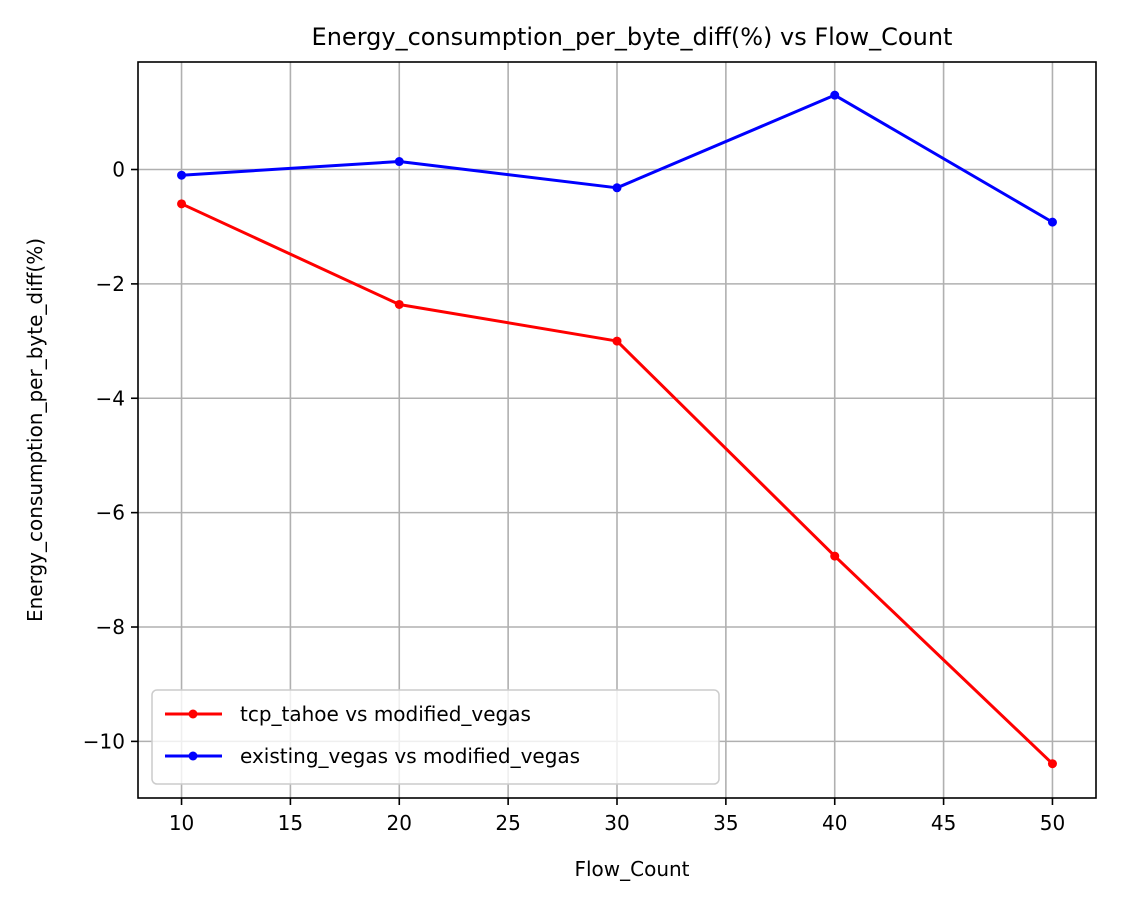 Image resolution: width=1144 pixels, height=905 pixels. What do you see at coordinates (616, 823) in the screenshot?
I see `x-tick-label: 30` at bounding box center [616, 823].